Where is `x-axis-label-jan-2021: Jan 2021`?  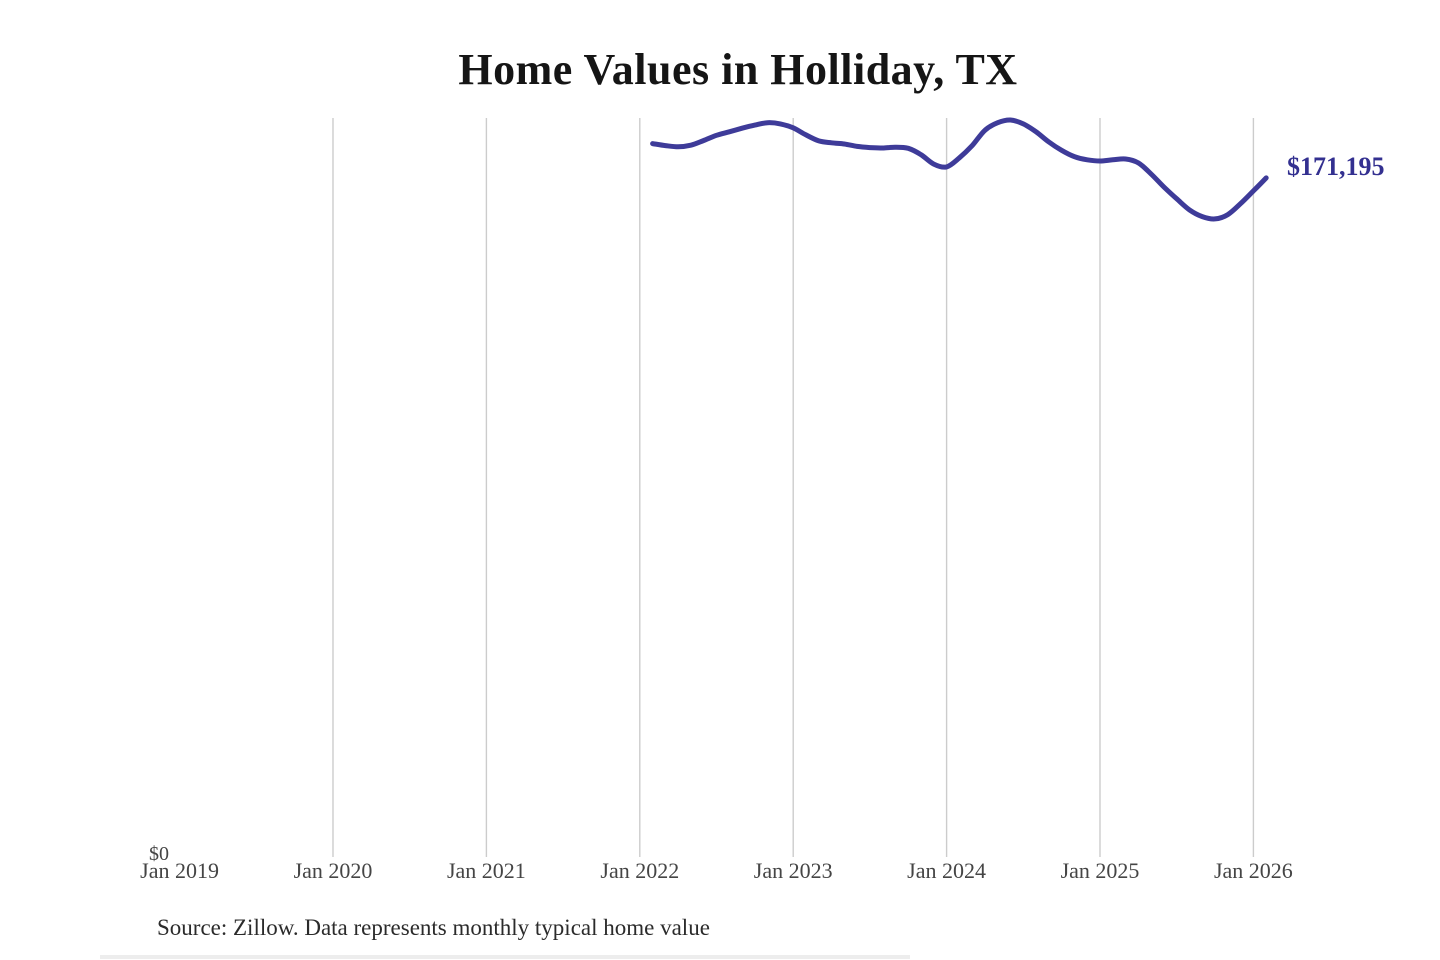
x-axis-label-jan-2021: Jan 2021 is located at coordinates (486, 870).